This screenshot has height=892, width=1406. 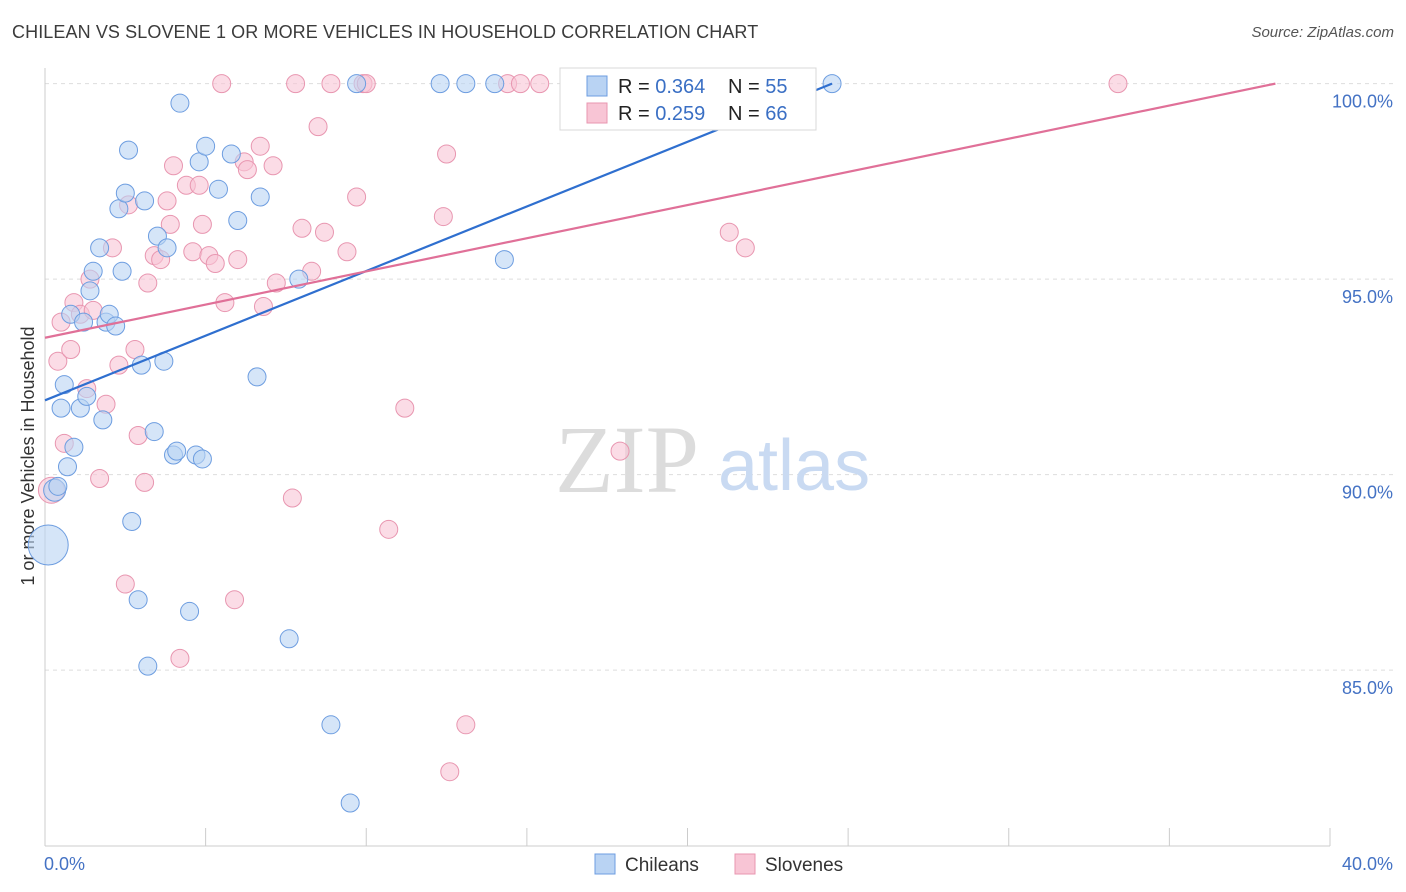 I want to click on legend-n-label-1: N =, so click(x=746, y=87).